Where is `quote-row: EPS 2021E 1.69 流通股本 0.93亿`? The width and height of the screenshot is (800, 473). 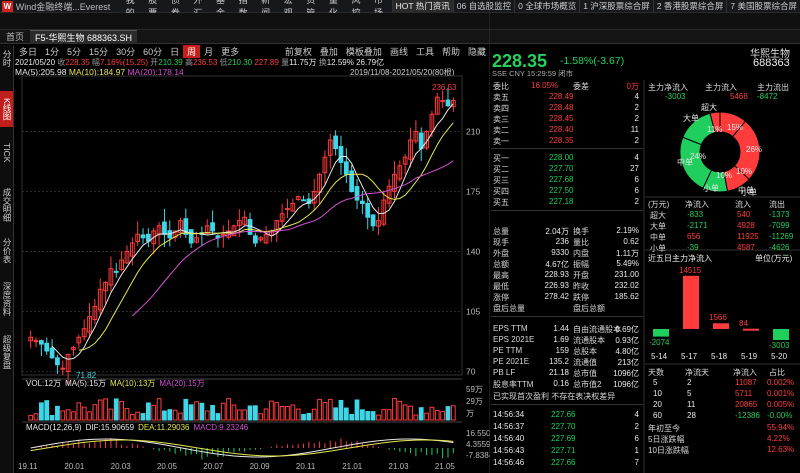 quote-row: EPS 2021E 1.69 流通股本 0.93亿 is located at coordinates (567, 340).